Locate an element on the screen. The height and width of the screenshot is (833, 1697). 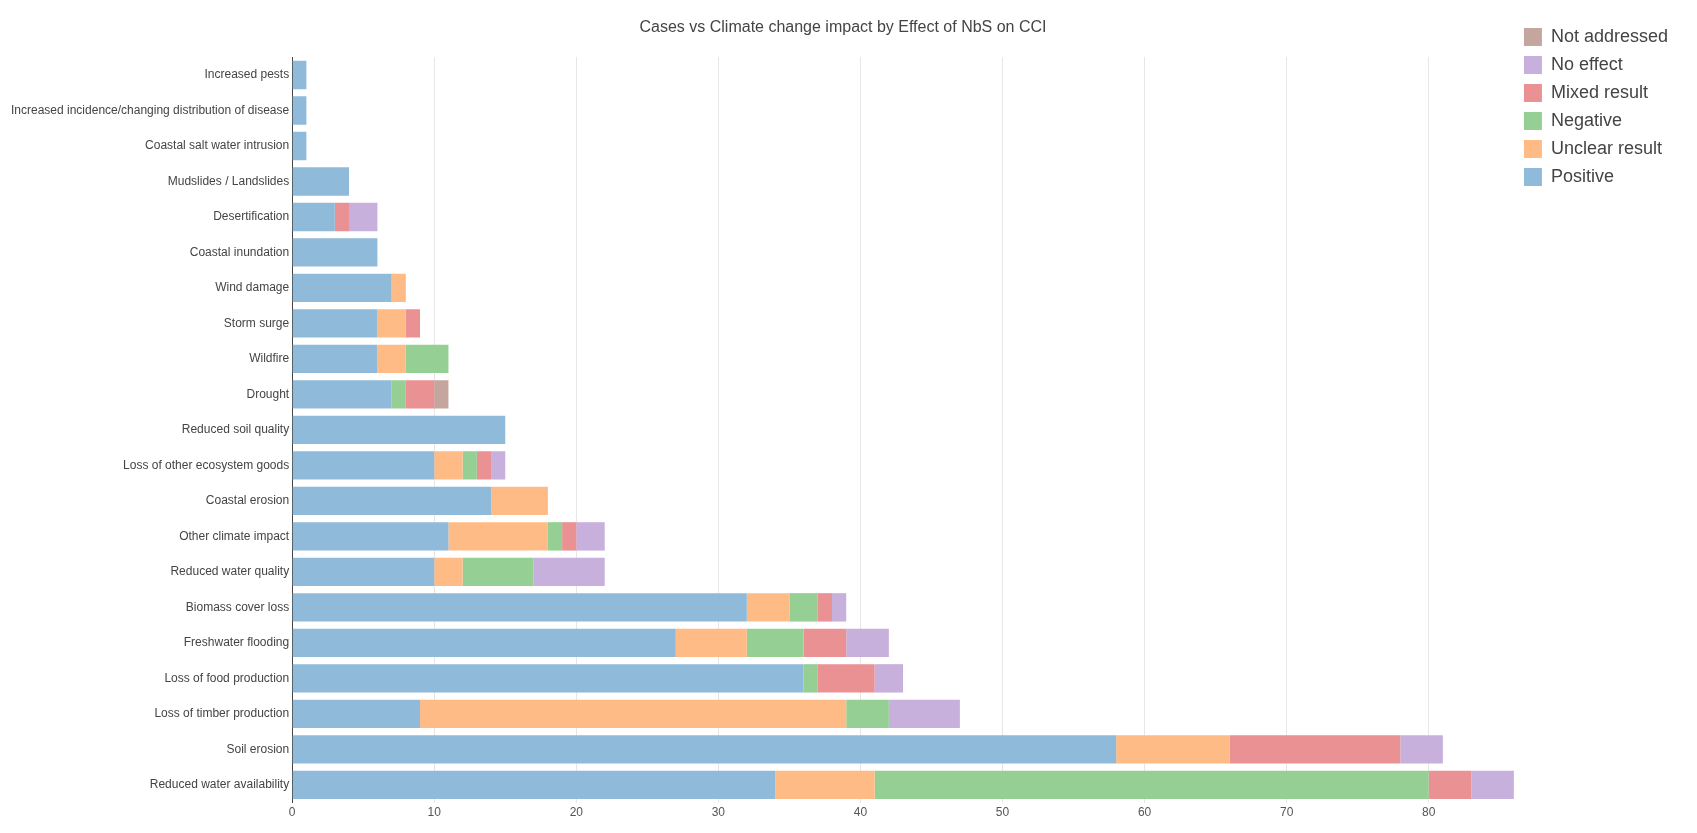
legend-label: Positive is located at coordinates (1582, 175).